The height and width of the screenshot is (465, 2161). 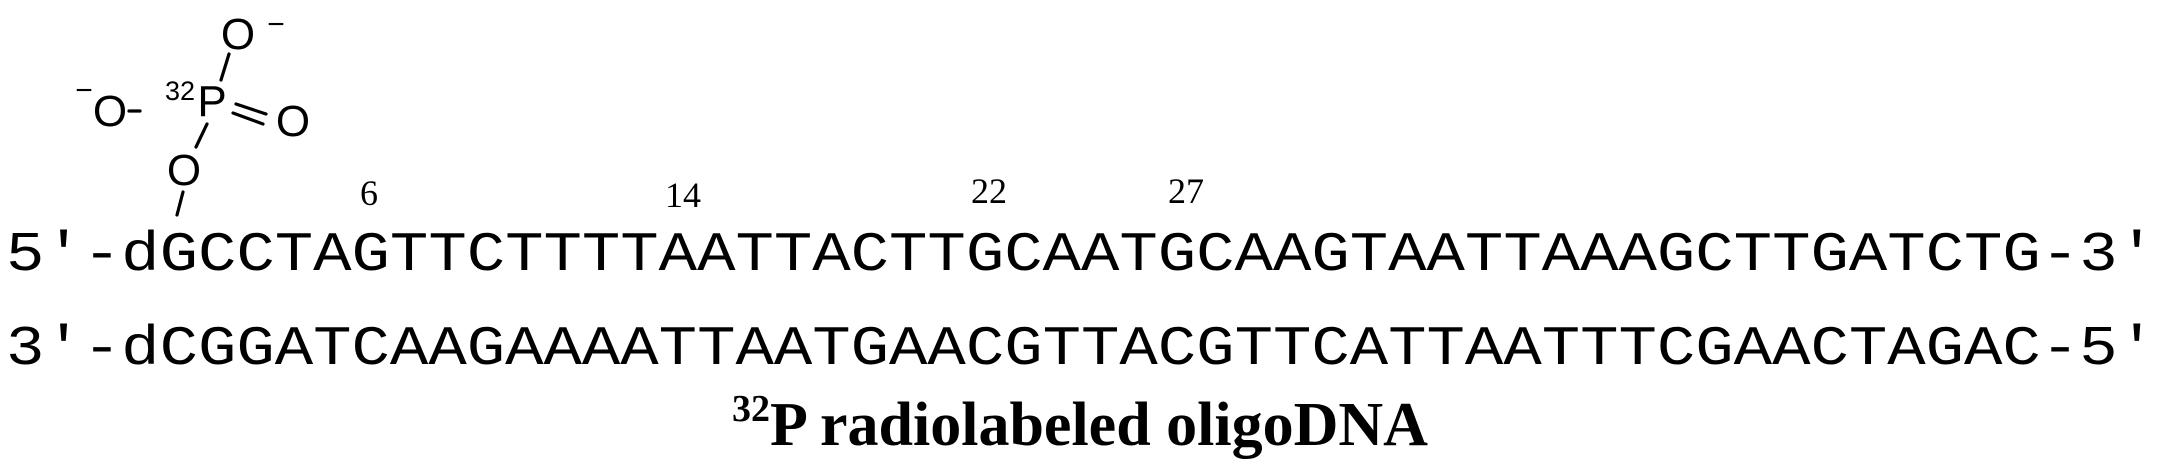 I want to click on caption-text: P radiolabeled oligoDNA, so click(x=1099, y=425).